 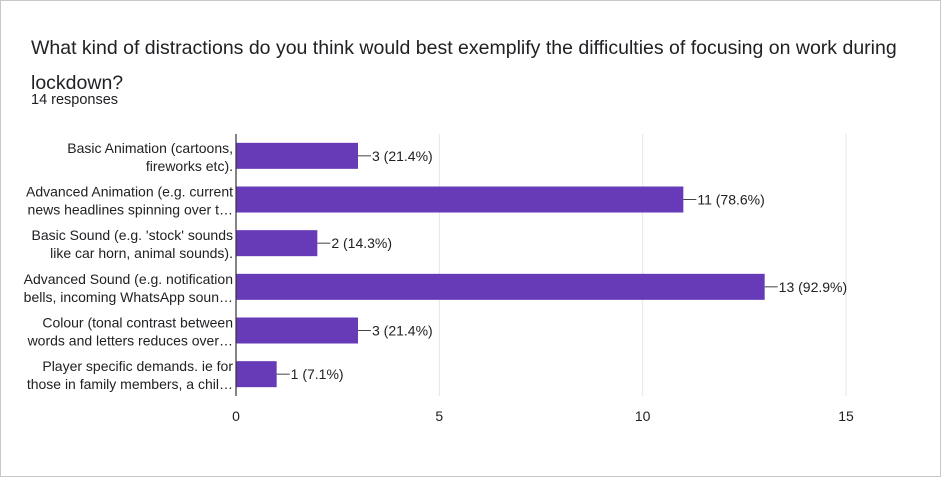 I want to click on category-label-line: Basic Animation (cartoons,, so click(x=150, y=148).